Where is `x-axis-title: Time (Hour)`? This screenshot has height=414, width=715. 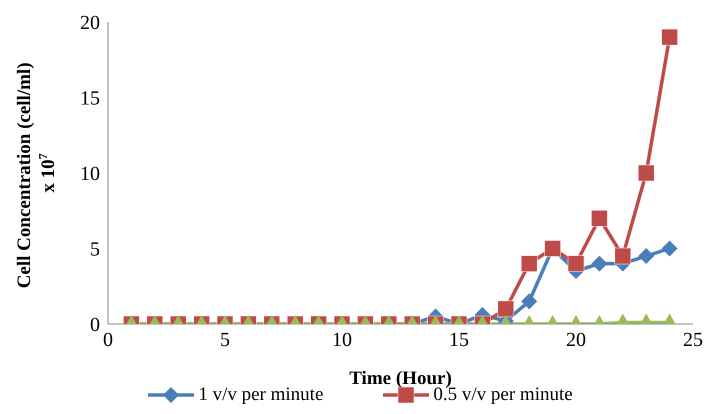
x-axis-title: Time (Hour) is located at coordinates (400, 378).